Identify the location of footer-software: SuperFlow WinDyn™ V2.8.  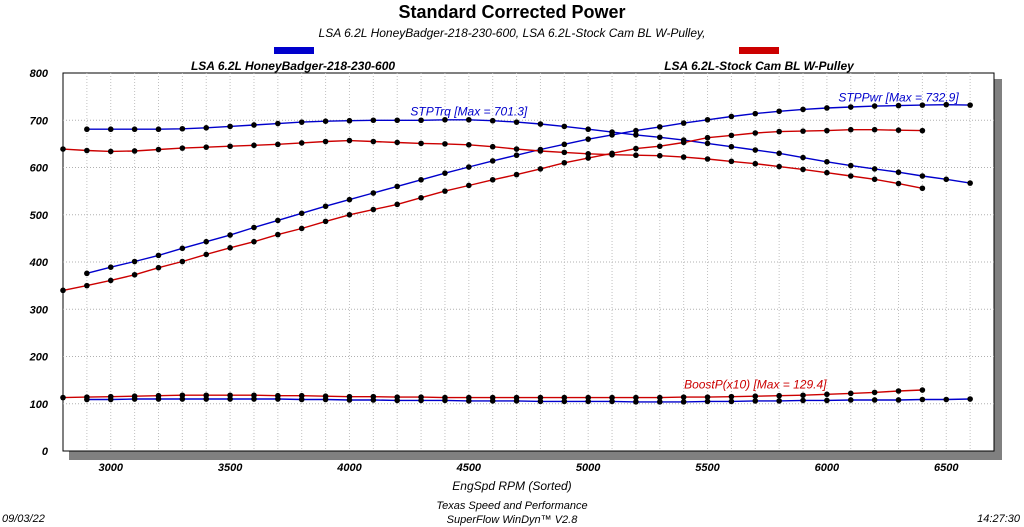
(513, 520).